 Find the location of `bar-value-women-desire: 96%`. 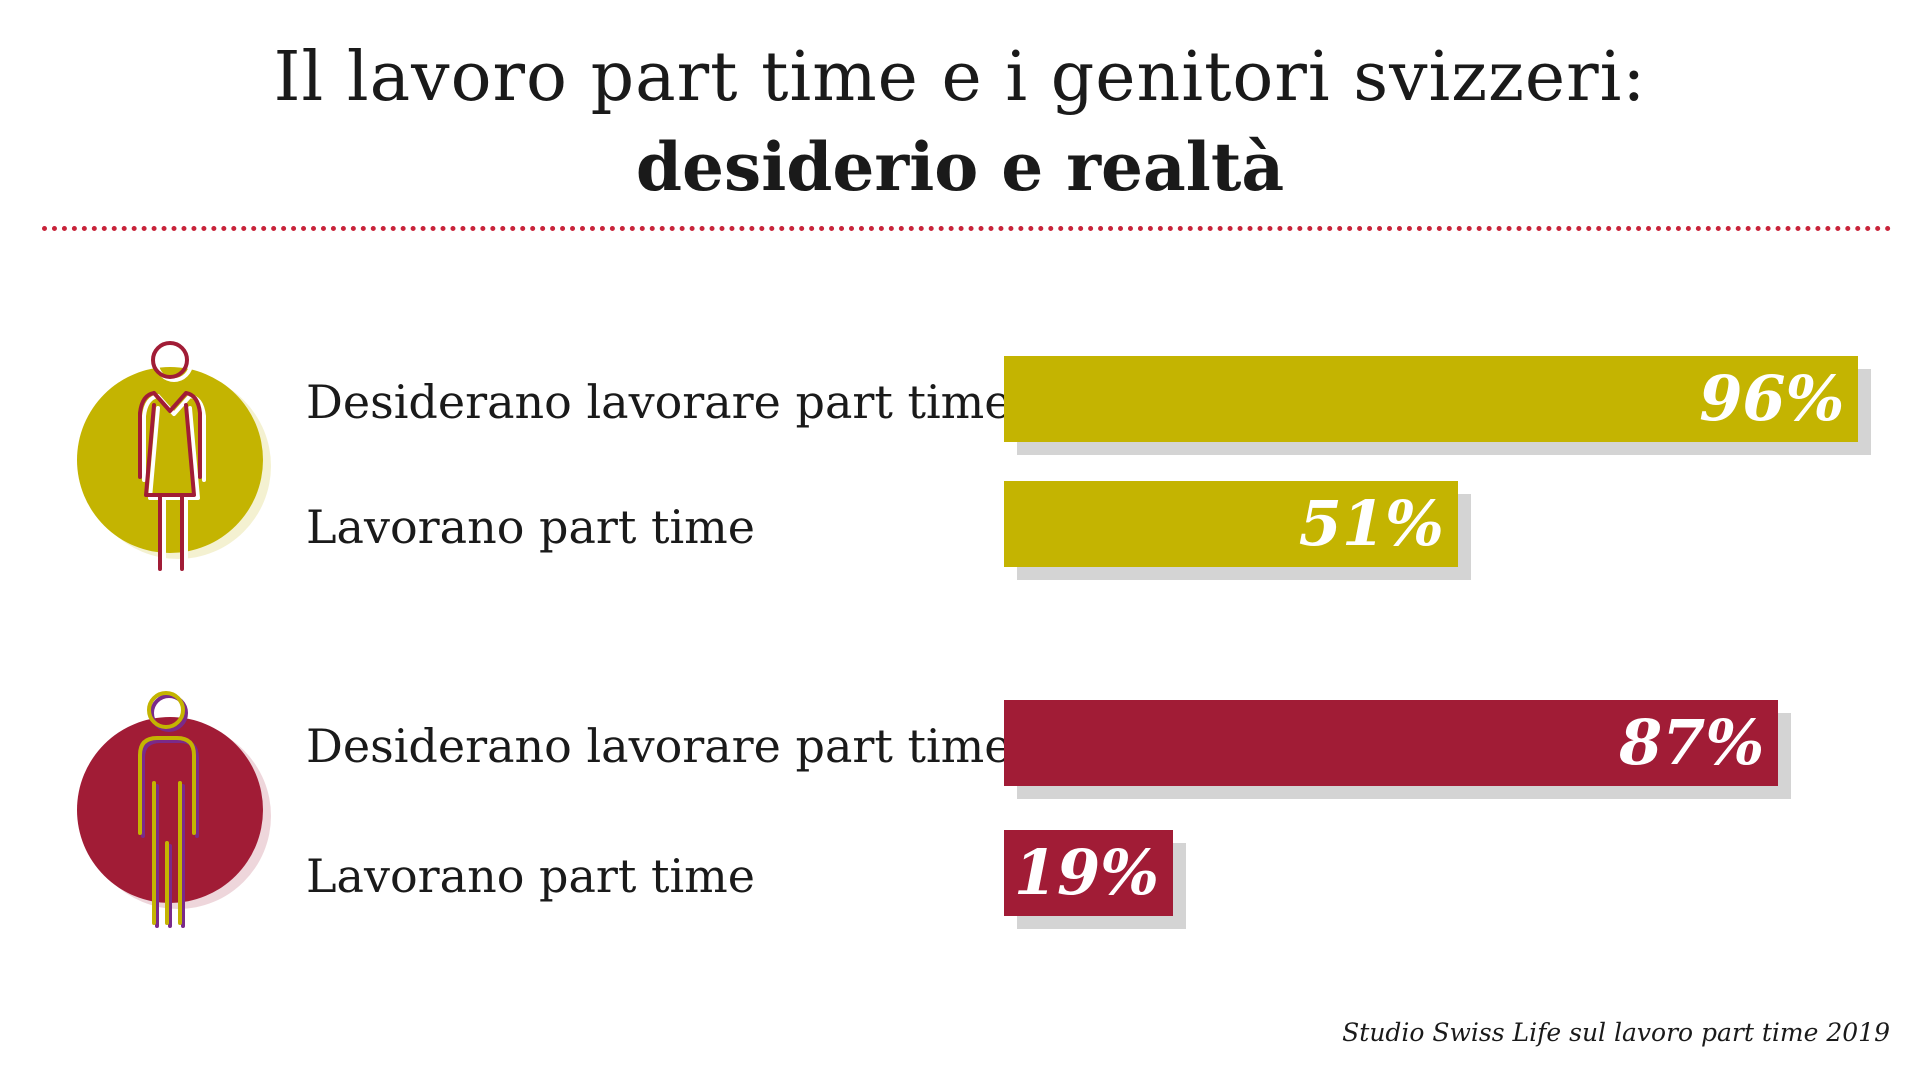

bar-value-women-desire: 96% is located at coordinates (1772, 398).